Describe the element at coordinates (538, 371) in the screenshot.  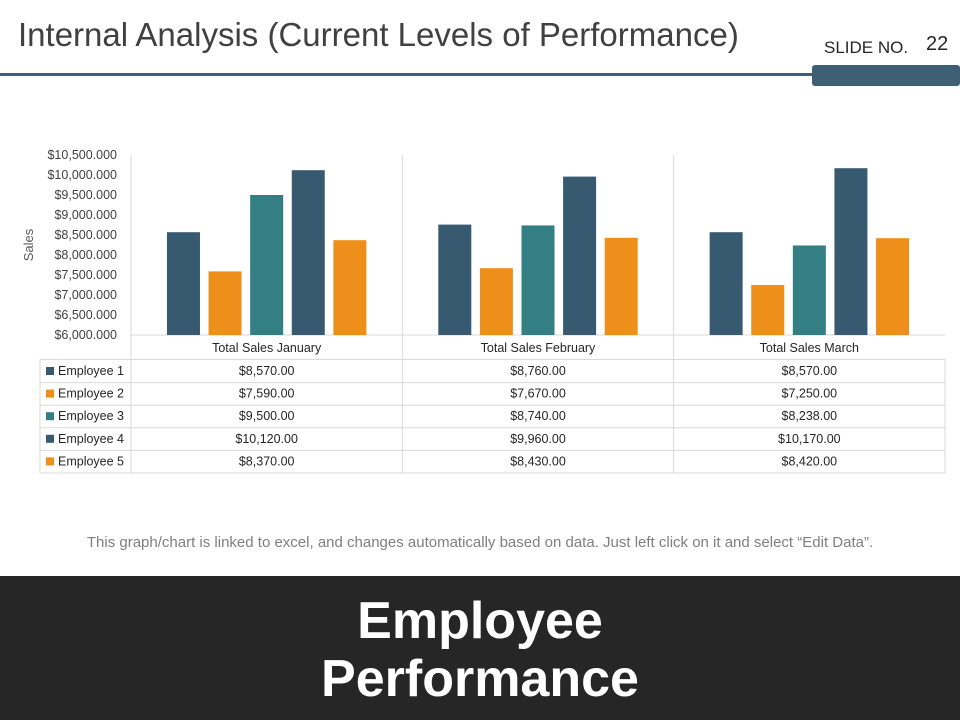
I see `table-cell-value: $8,760.00` at that location.